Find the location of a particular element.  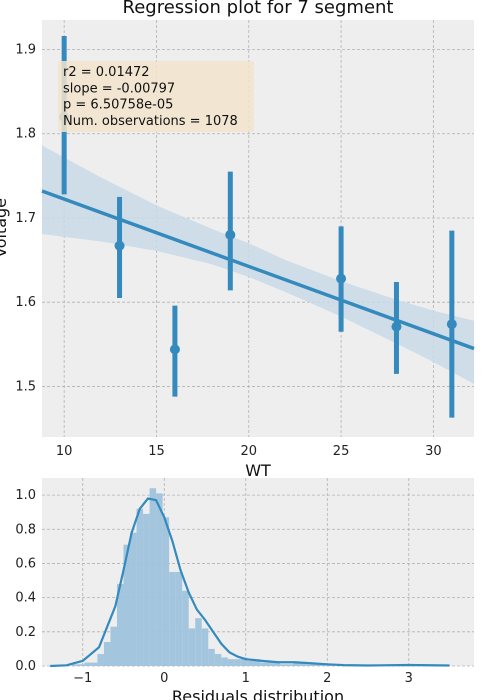

y-tick-label: 1.5 is located at coordinates (25, 386).